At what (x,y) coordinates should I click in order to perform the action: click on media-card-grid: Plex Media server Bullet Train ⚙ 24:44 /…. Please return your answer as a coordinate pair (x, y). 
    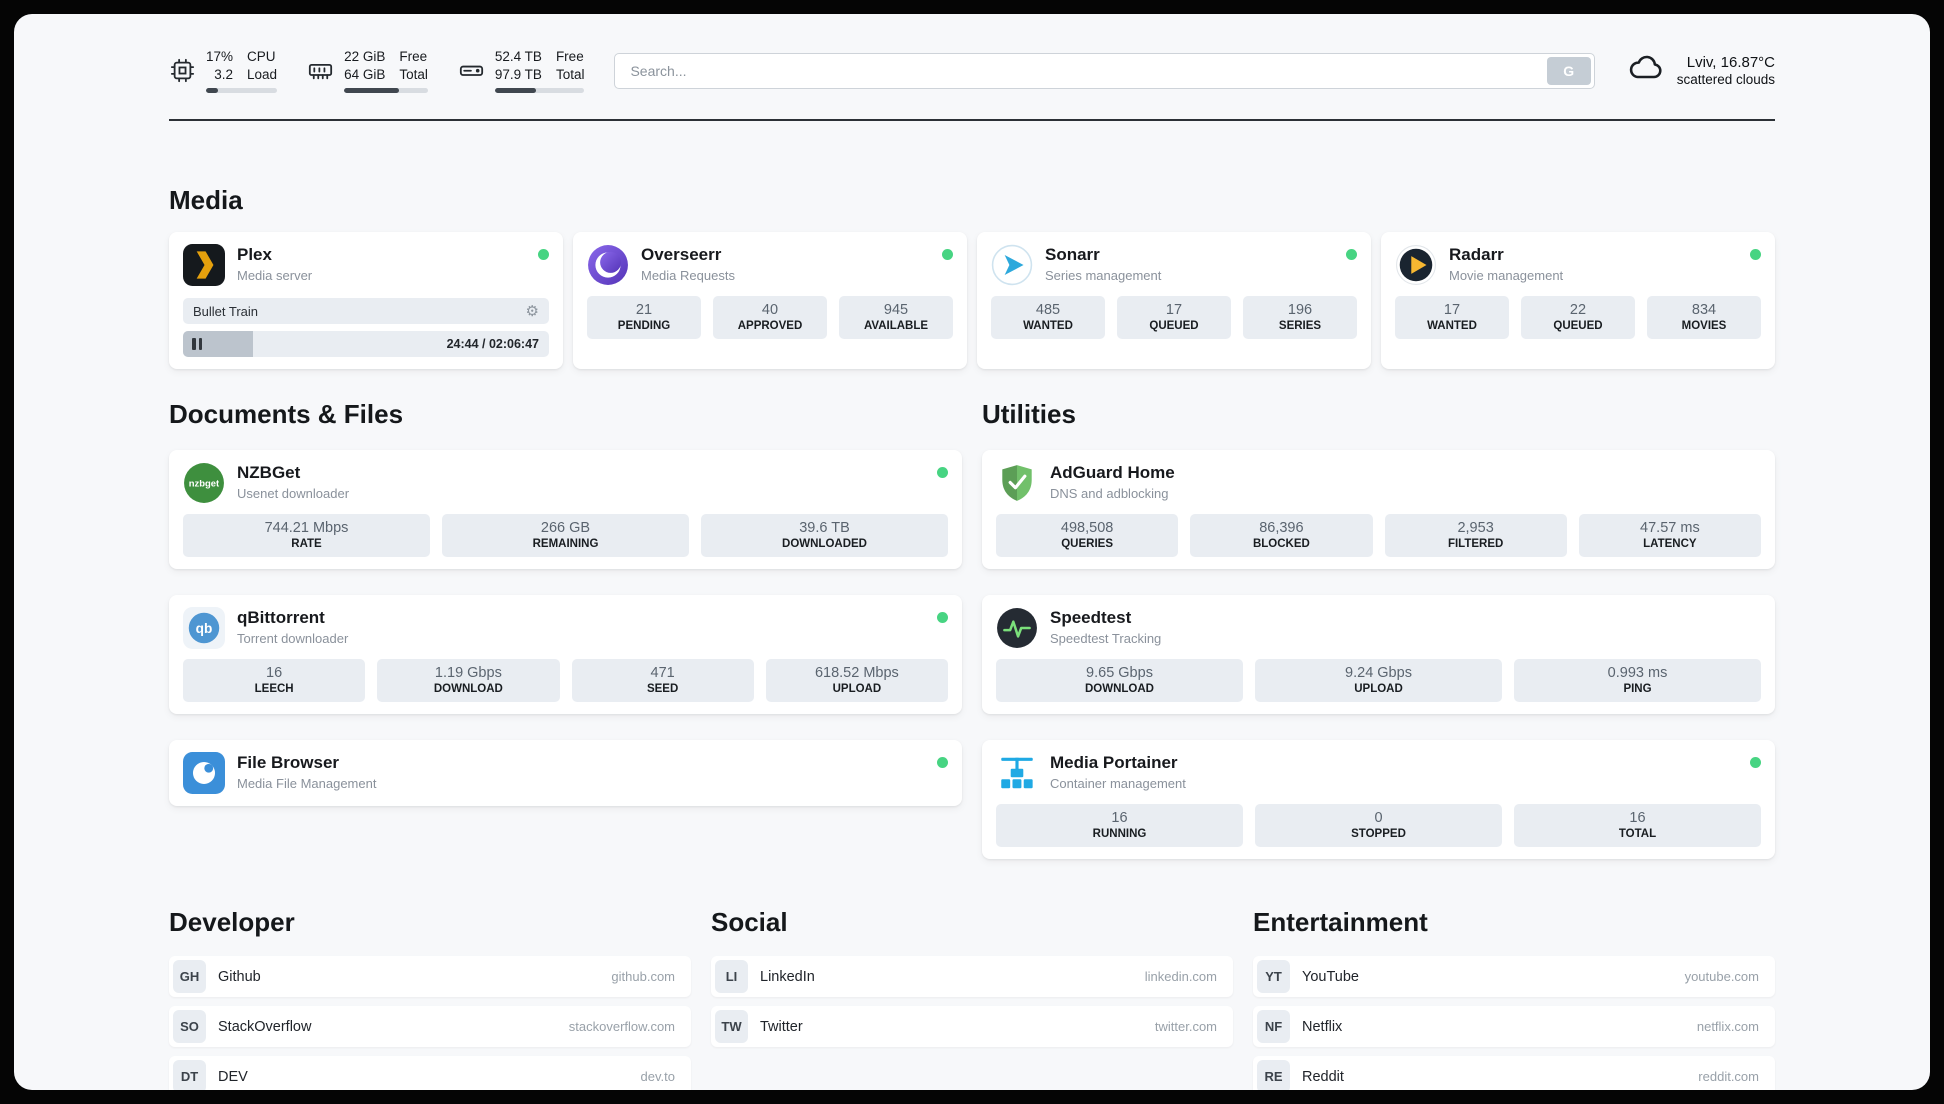
    Looking at the image, I should click on (972, 301).